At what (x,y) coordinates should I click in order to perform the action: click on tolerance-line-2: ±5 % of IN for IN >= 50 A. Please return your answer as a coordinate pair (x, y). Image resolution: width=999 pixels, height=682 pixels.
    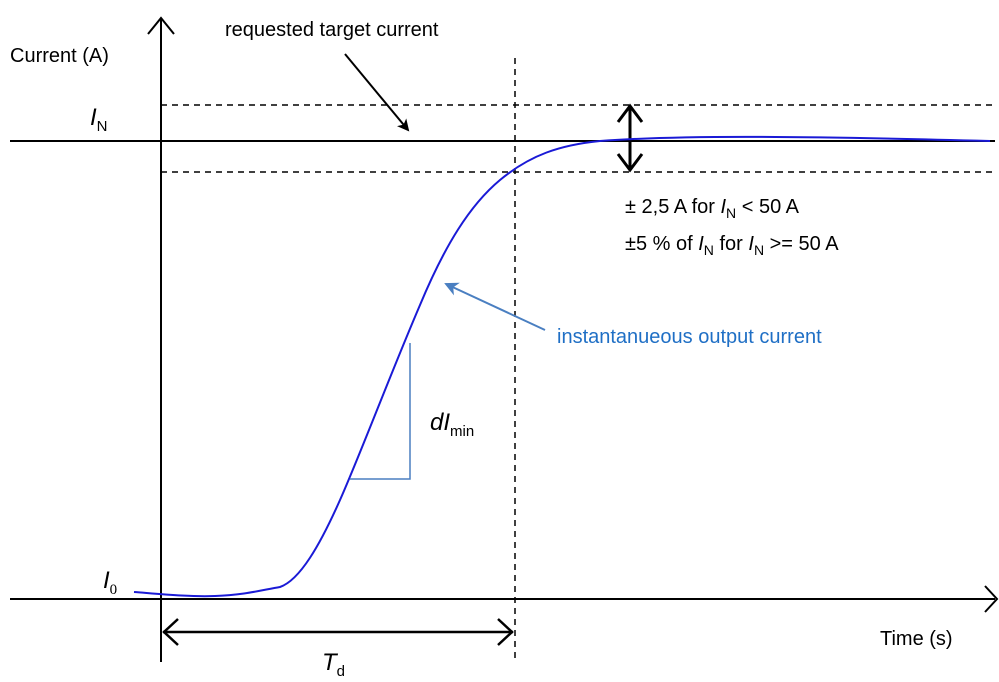
    Looking at the image, I should click on (732, 245).